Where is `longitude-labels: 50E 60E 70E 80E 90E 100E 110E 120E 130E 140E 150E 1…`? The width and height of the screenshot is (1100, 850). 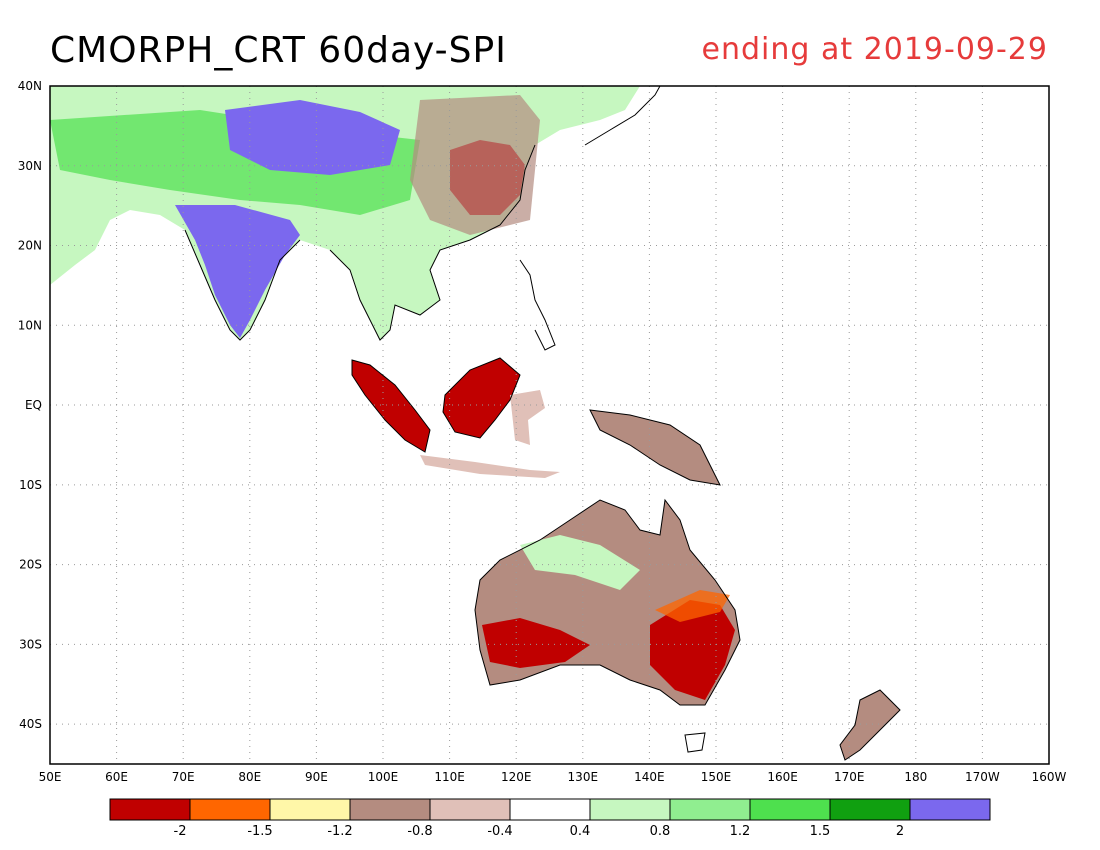
longitude-labels: 50E 60E 70E 80E 90E 100E 110E 120E 130E 140E 150E 1… is located at coordinates (553, 777).